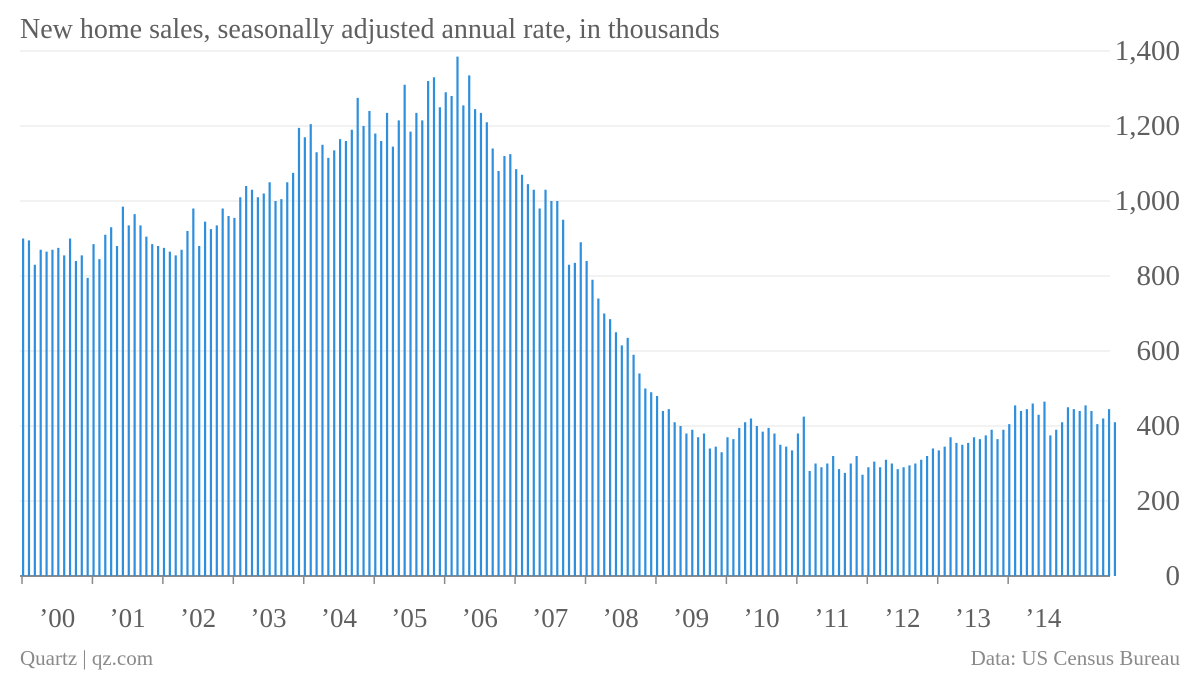 The height and width of the screenshot is (676, 1200). Describe the element at coordinates (550, 618) in the screenshot. I see `x-tick-label: ’07` at that location.